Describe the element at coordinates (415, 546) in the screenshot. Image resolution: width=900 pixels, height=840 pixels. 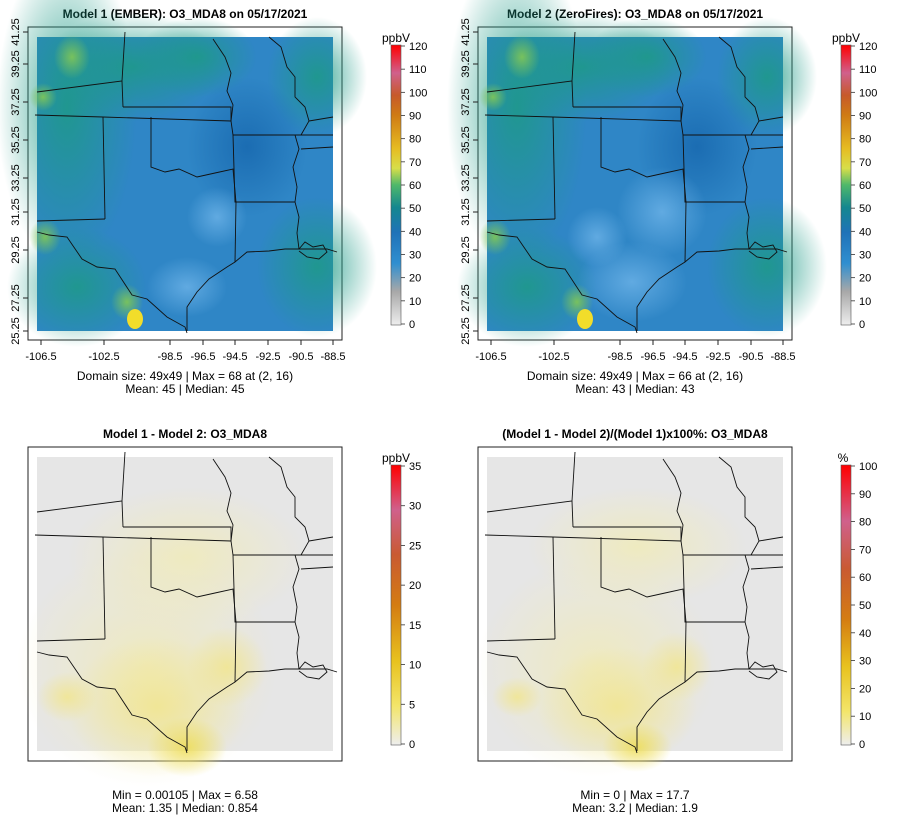
I see `colorbar-tick-label: 25` at that location.